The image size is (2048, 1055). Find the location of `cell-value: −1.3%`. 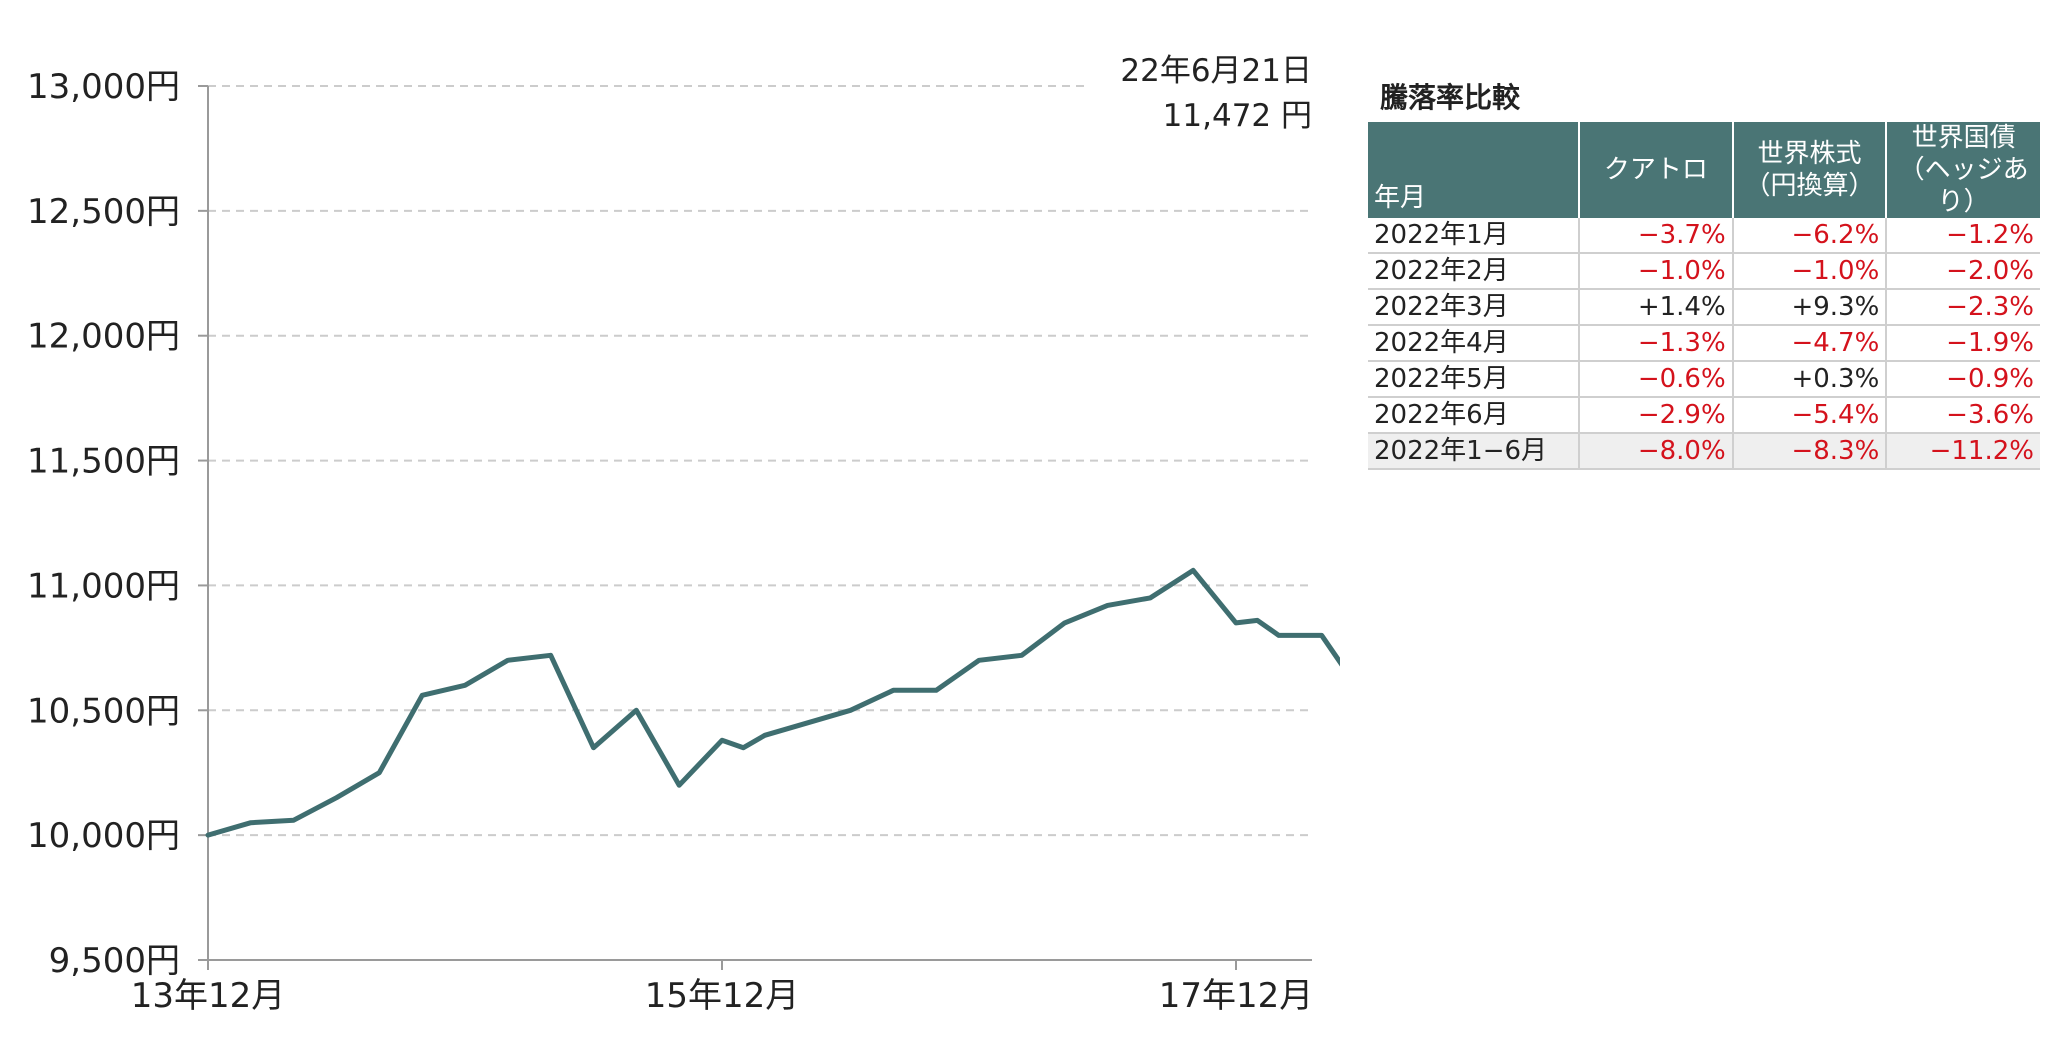

cell-value: −1.3% is located at coordinates (1656, 343).